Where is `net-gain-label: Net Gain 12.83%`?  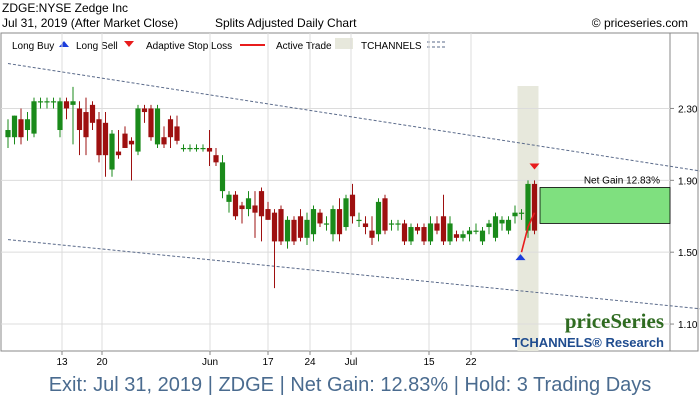 net-gain-label: Net Gain 12.83% is located at coordinates (622, 181).